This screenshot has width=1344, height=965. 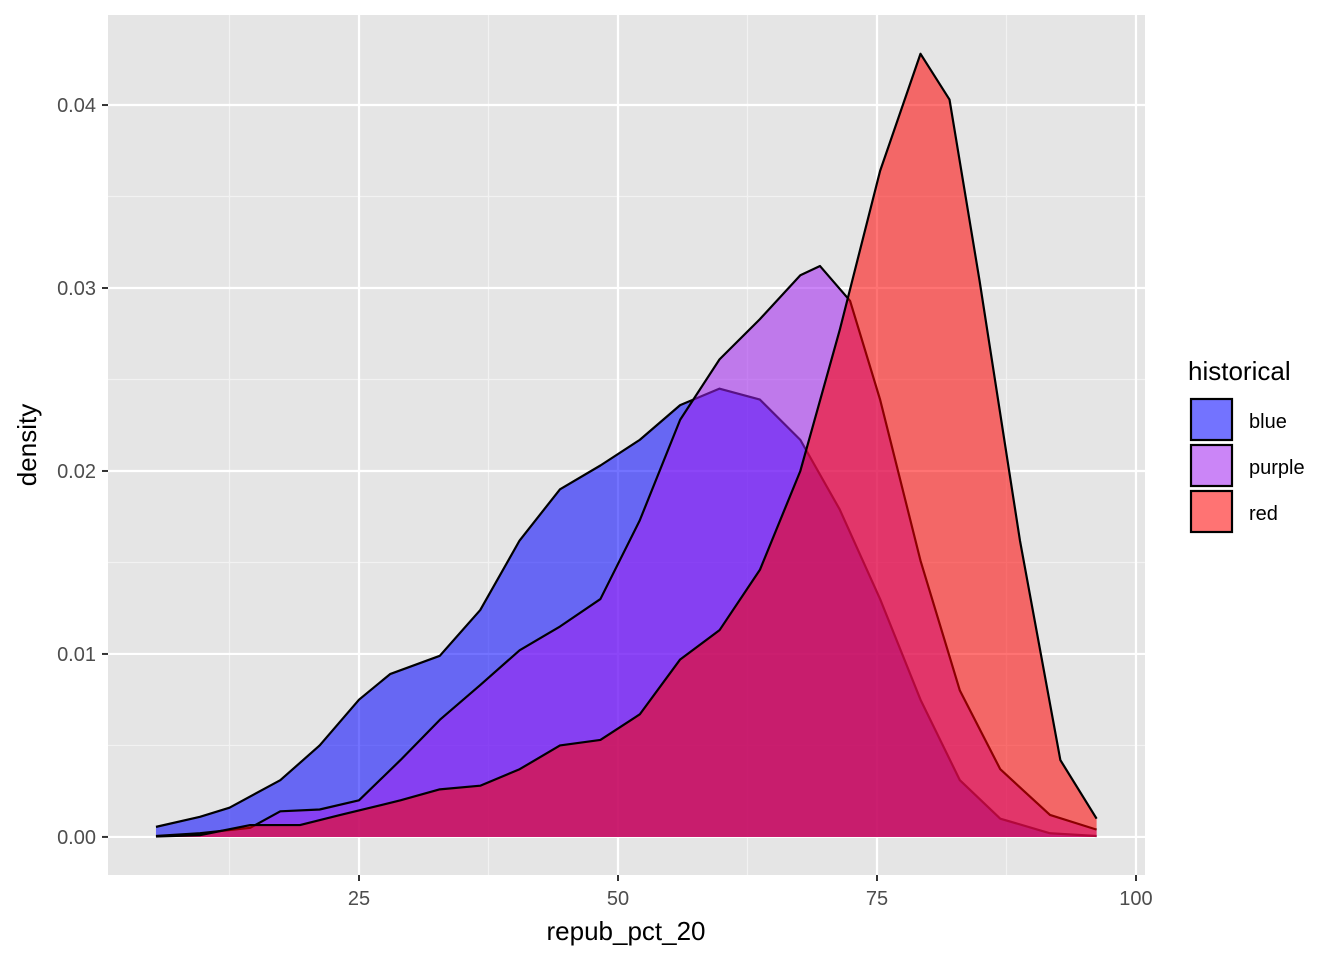 What do you see at coordinates (1277, 468) in the screenshot?
I see `legend-label: purple` at bounding box center [1277, 468].